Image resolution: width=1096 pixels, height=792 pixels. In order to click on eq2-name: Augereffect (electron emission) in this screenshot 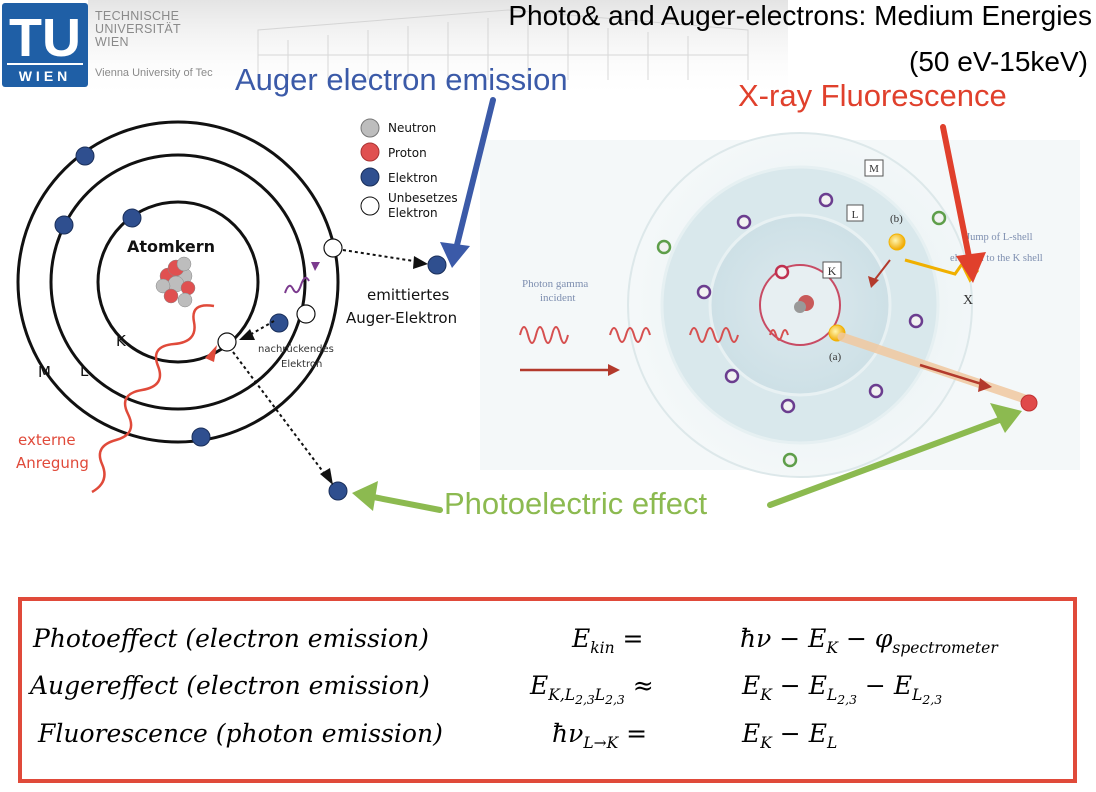, I will do `click(230, 685)`.